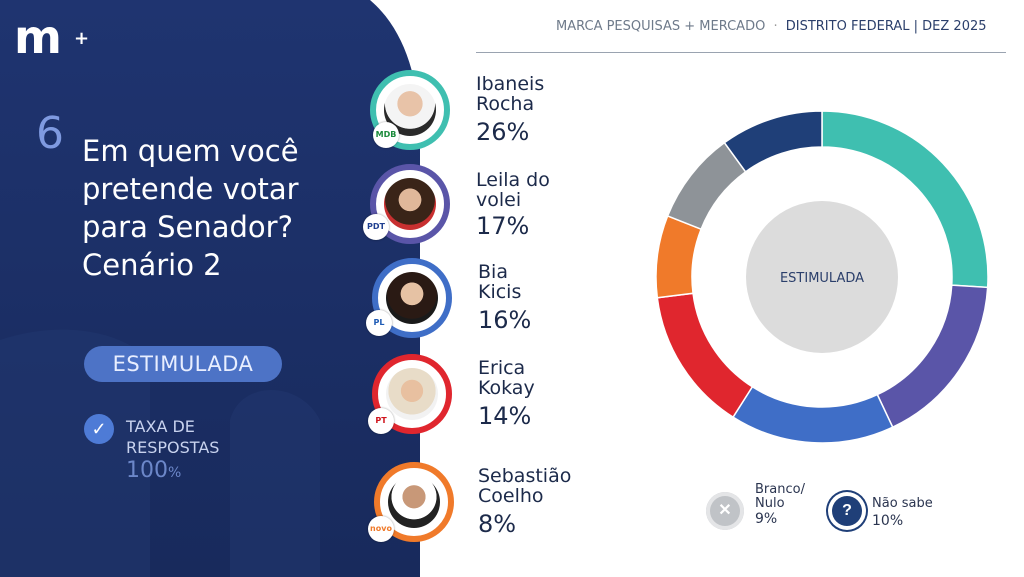 The image size is (1024, 577). Describe the element at coordinates (513, 180) in the screenshot. I see `candidate-name: Leila do` at that location.